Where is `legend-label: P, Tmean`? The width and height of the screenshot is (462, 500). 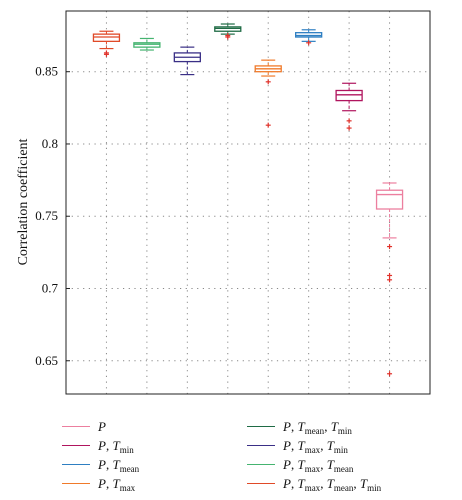
legend-label: P, Tmean is located at coordinates (119, 465).